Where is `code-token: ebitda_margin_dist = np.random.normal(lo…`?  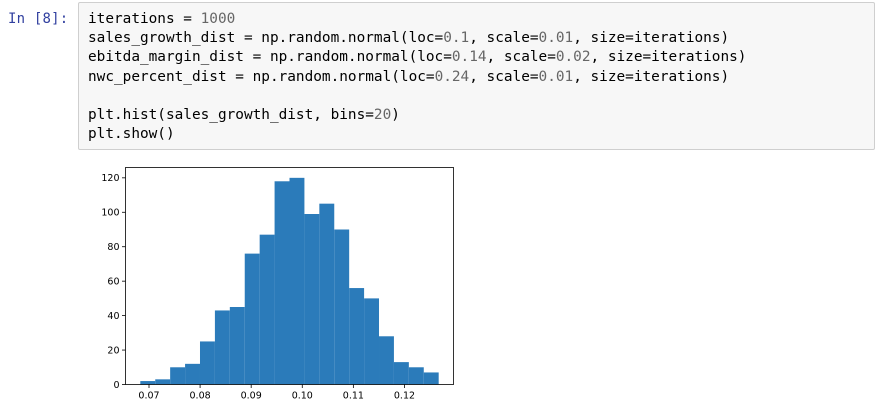
code-token: ebitda_margin_dist = np.random.normal(lo… is located at coordinates (270, 57).